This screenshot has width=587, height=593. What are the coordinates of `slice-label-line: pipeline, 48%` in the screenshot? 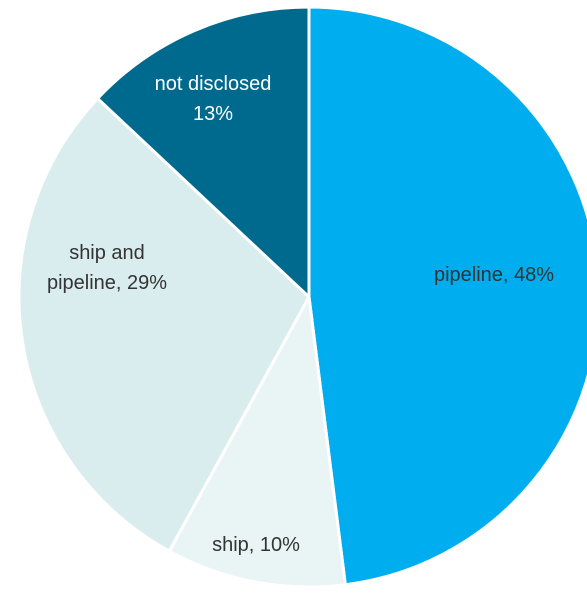 It's located at (494, 275).